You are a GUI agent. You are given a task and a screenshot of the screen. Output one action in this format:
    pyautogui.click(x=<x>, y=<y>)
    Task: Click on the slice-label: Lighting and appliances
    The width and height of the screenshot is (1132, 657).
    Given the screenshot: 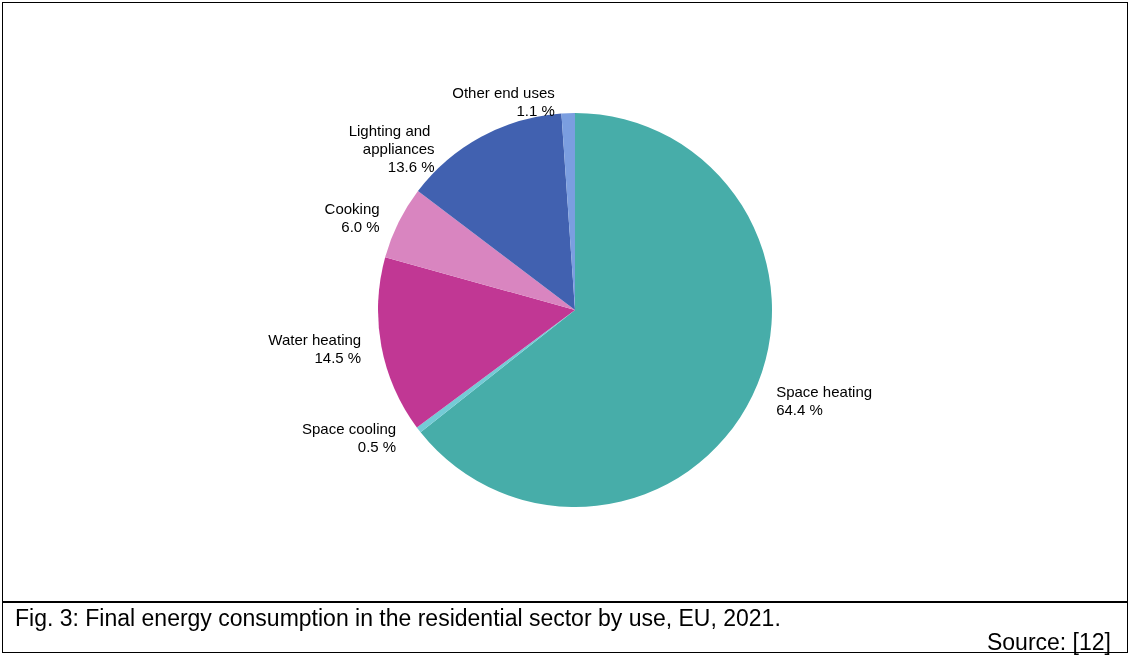 What is the action you would take?
    pyautogui.click(x=391, y=139)
    